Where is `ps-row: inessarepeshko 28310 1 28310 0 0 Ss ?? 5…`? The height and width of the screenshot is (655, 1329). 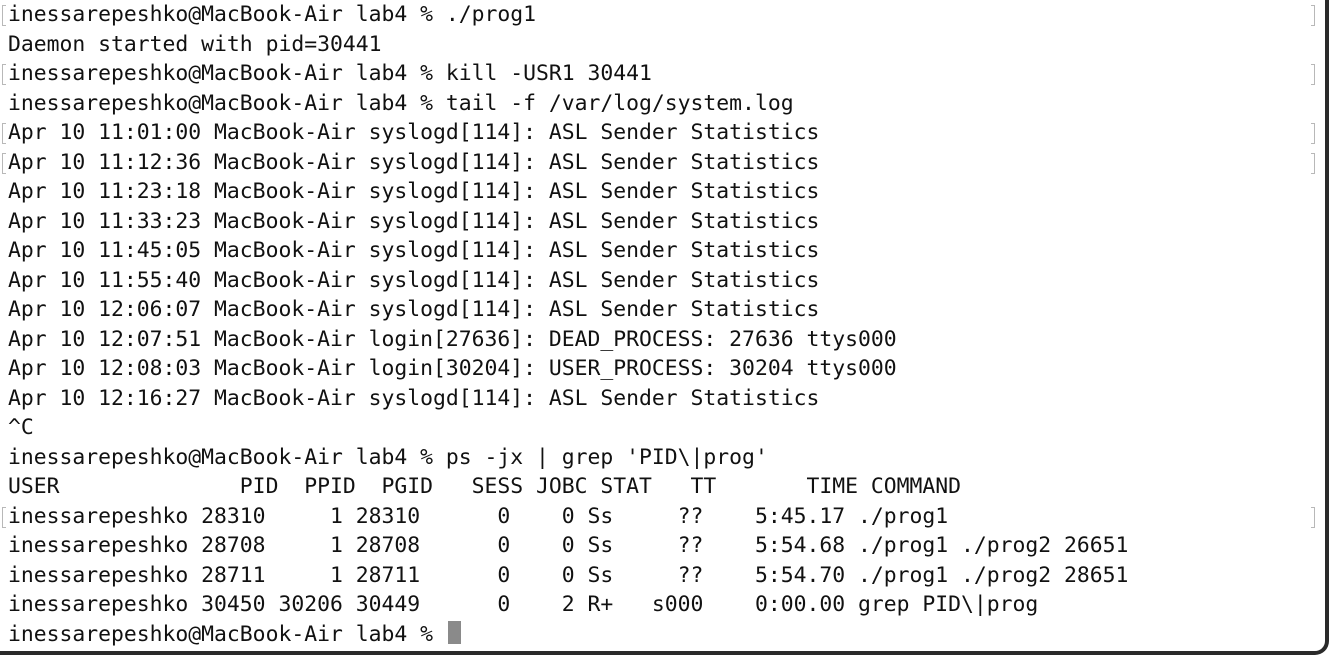
ps-row: inessarepeshko 28310 1 28310 0 0 Ss ?? 5… is located at coordinates (658, 517).